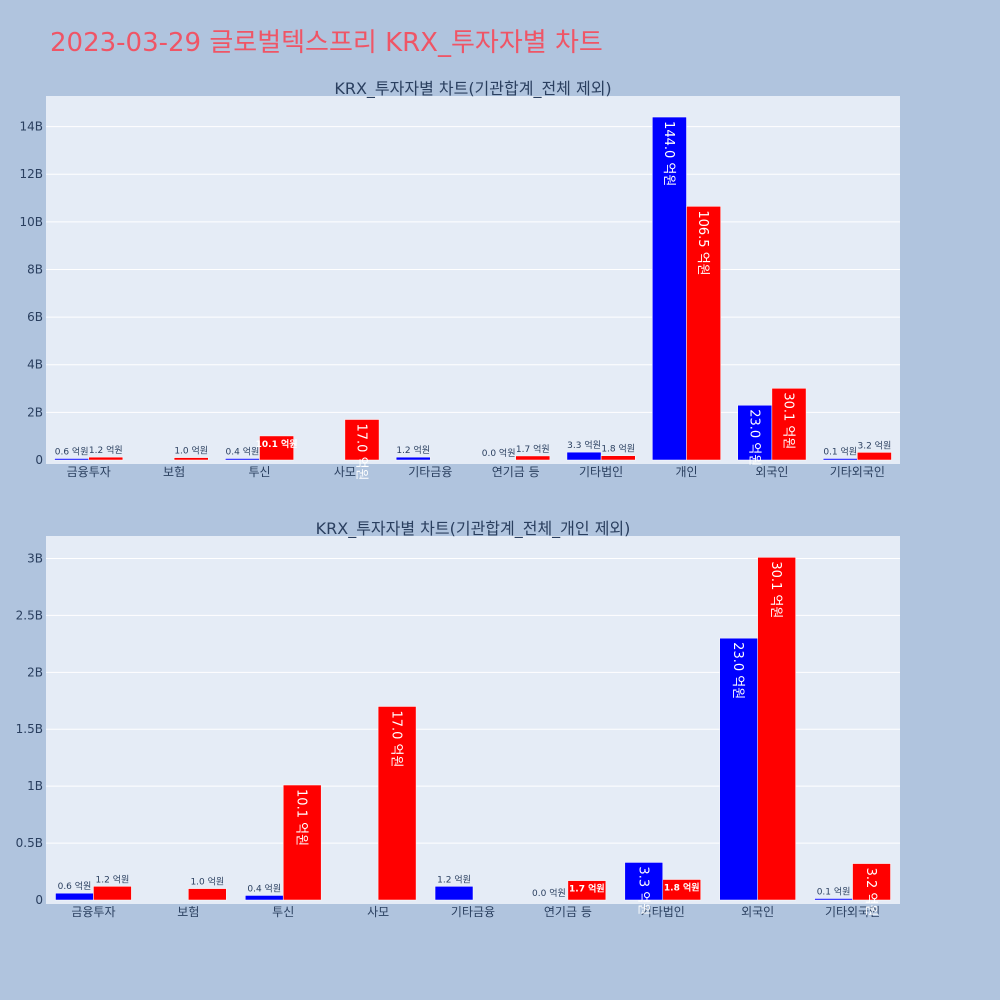  I want to click on data-label: 3.2 억원, so click(870, 892).